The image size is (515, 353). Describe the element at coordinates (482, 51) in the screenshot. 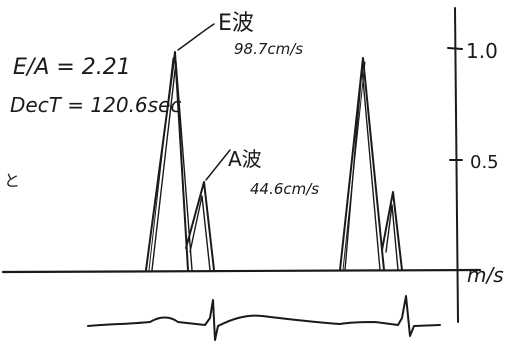

I see `axis-tick-label-1-0: 1.0` at that location.